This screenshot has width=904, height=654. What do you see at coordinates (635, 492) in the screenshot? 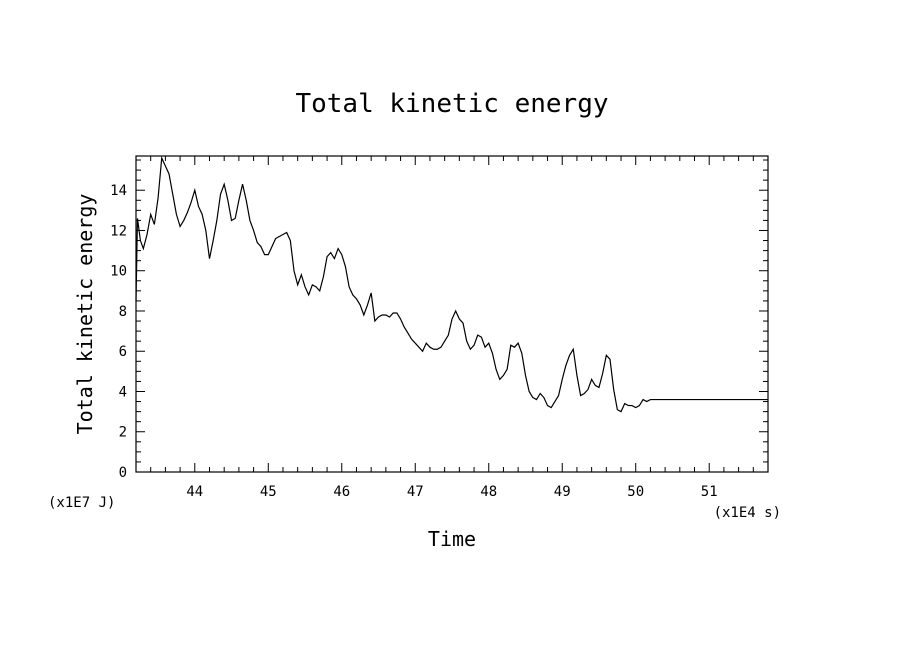
I see `x-tick-label: 50` at bounding box center [635, 492].